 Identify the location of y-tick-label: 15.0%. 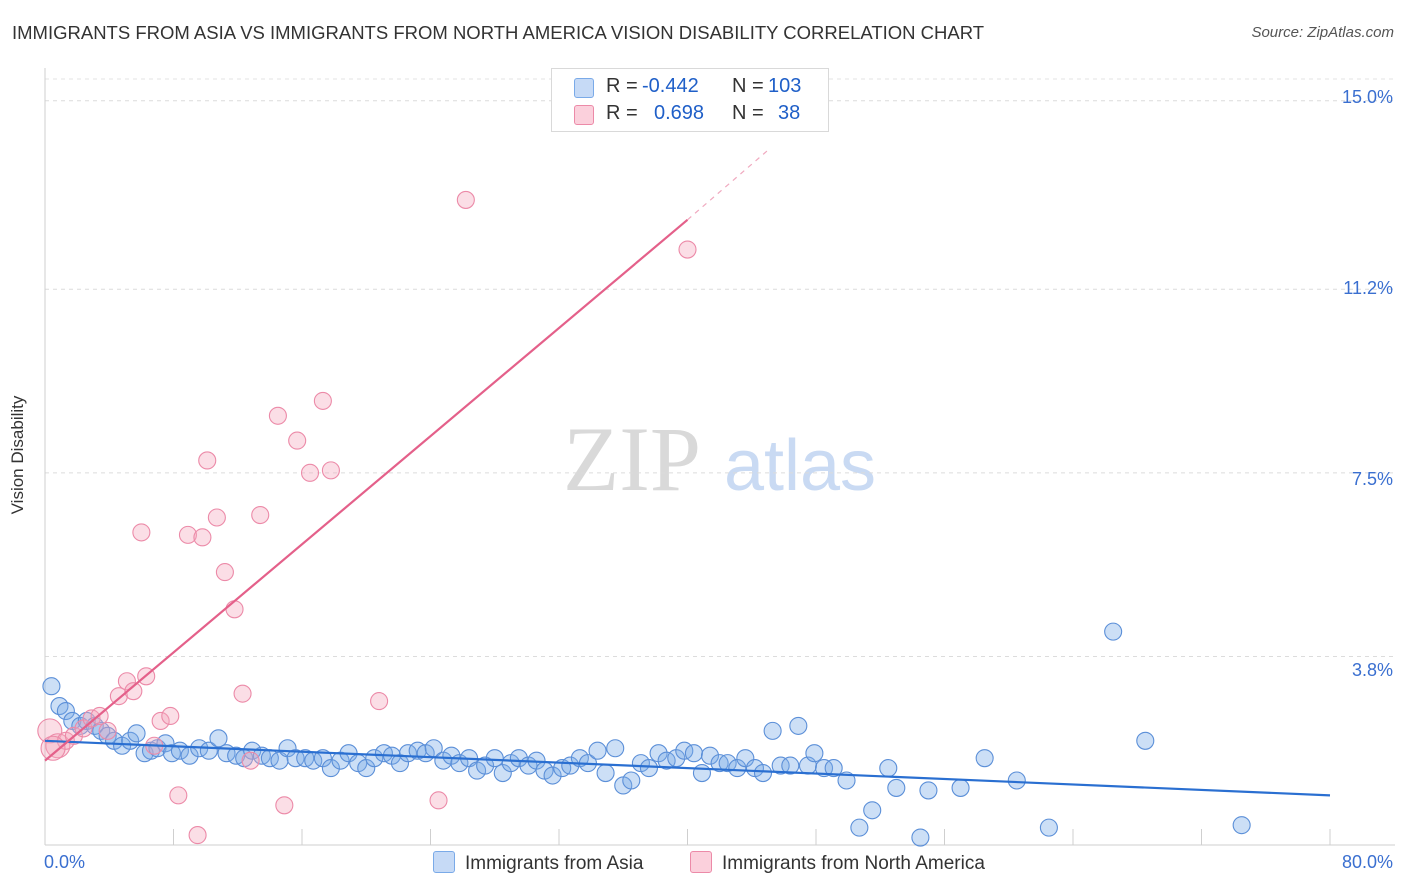
(1367, 97).